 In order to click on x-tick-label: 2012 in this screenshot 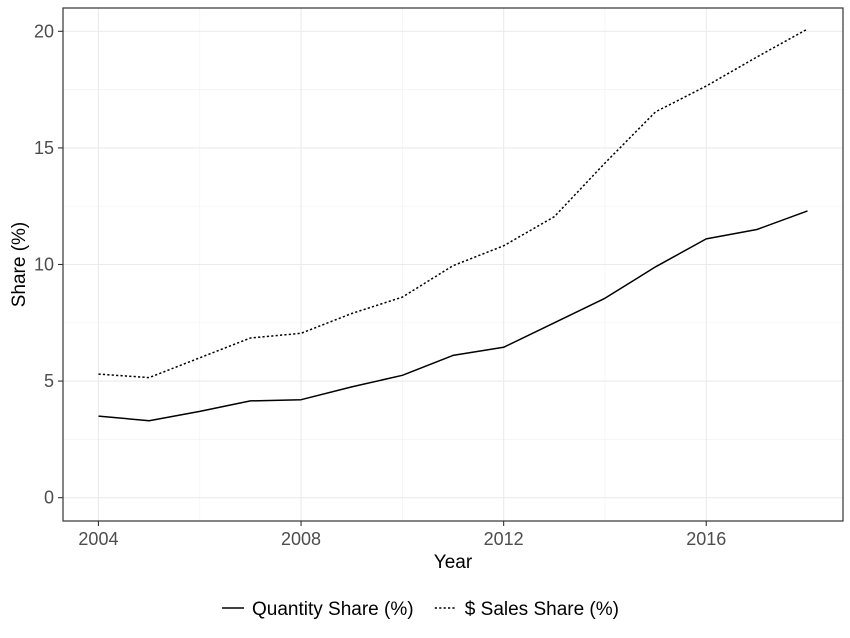, I will do `click(504, 539)`.